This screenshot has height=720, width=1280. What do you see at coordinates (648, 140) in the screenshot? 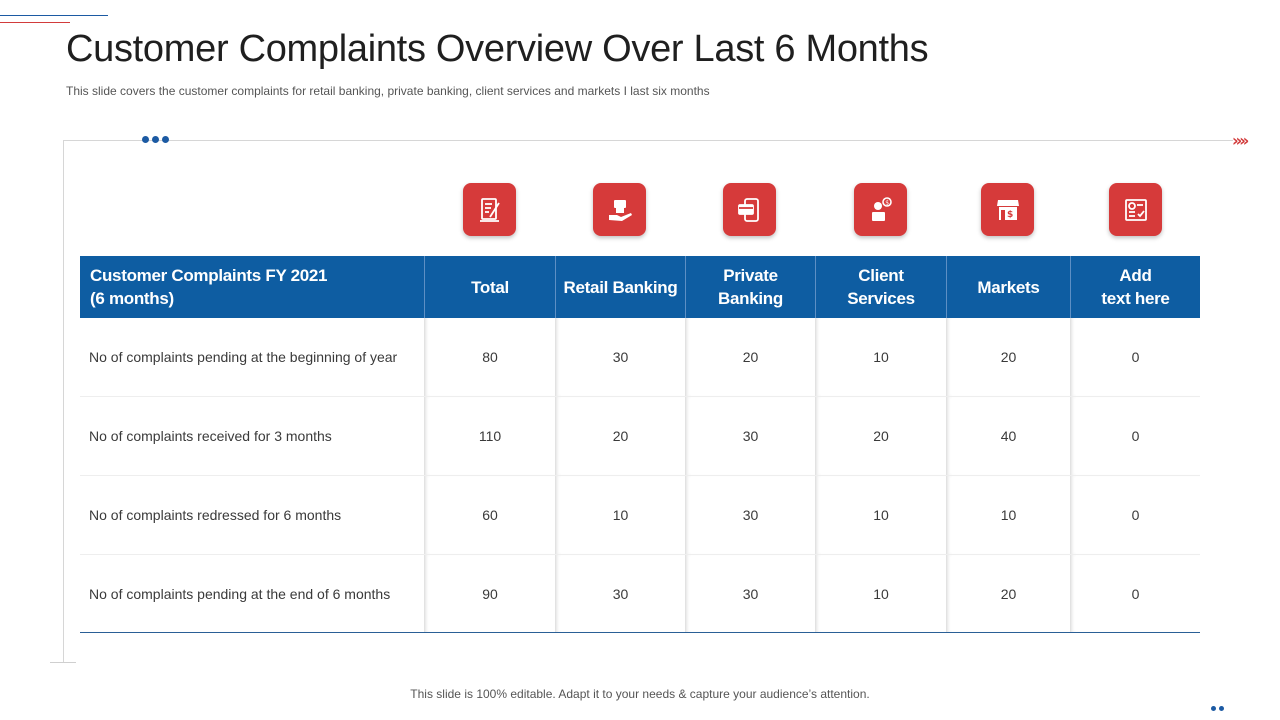
I see `frame-line-top` at bounding box center [648, 140].